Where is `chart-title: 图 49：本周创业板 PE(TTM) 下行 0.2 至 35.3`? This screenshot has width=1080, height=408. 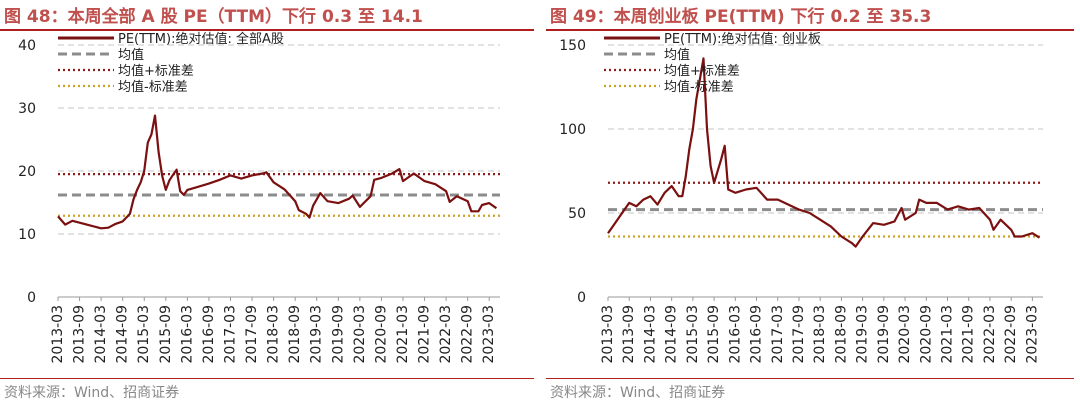
chart-title: 图 49：本周创业板 PE(TTM) 下行 0.2 至 35.3 is located at coordinates (741, 17).